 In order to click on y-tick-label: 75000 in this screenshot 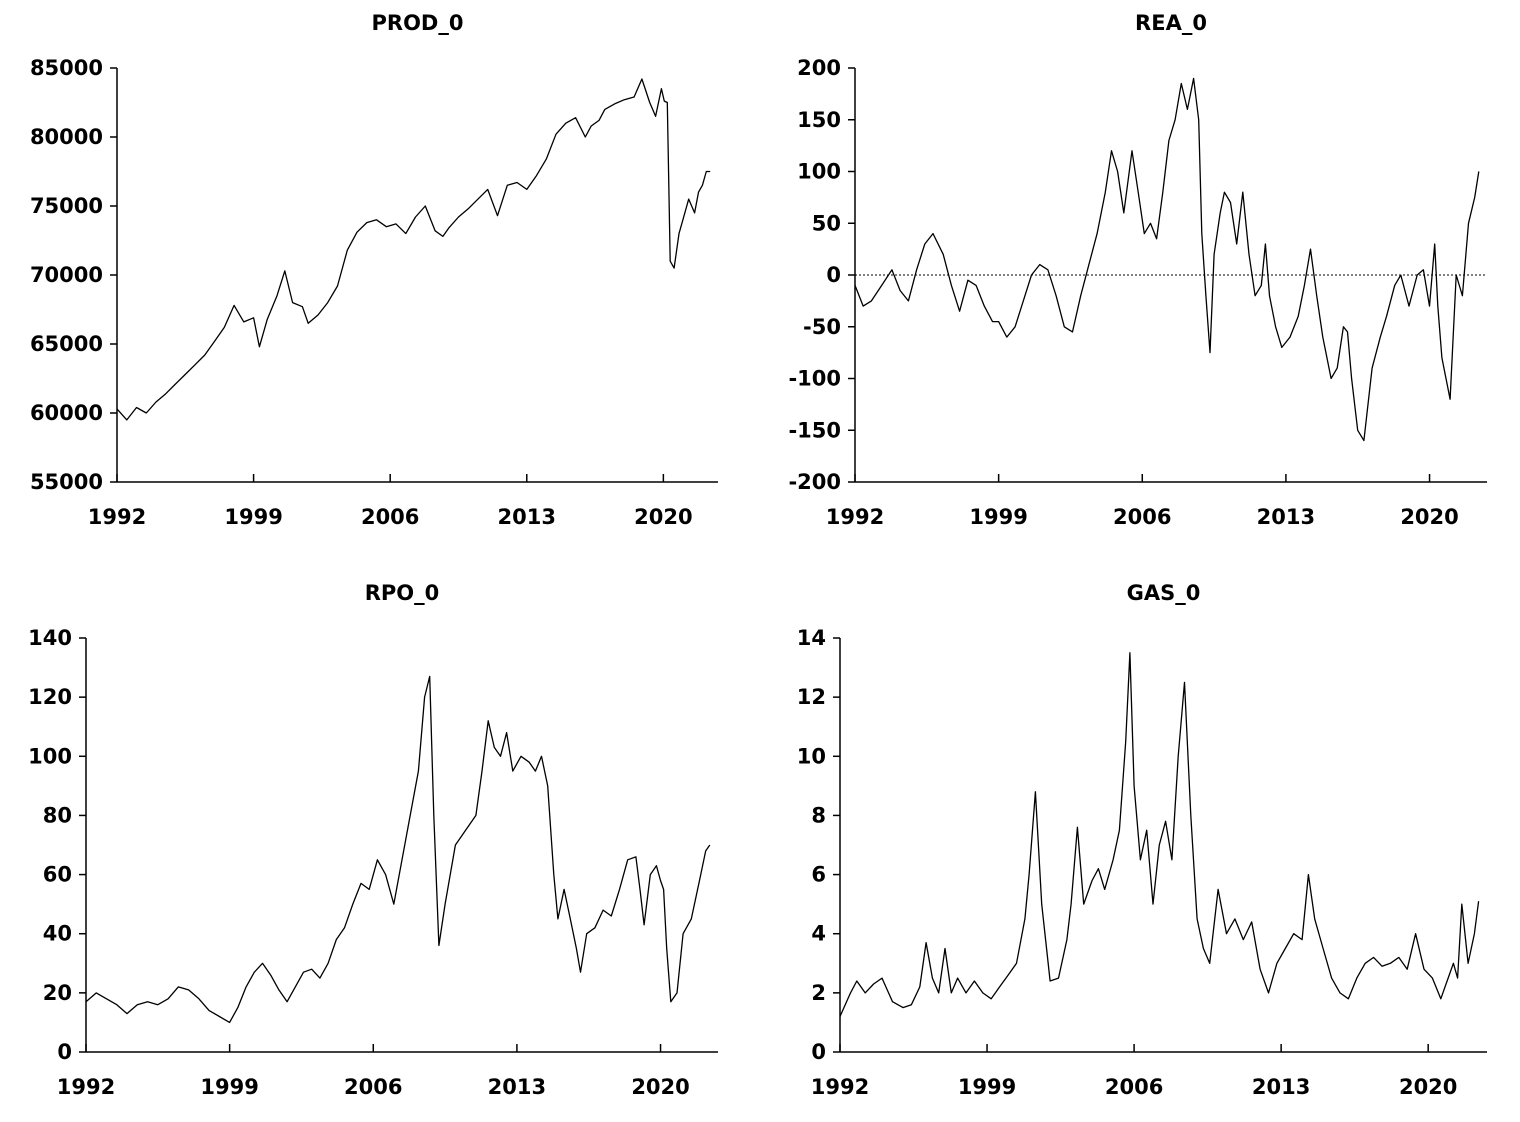, I will do `click(66, 206)`.